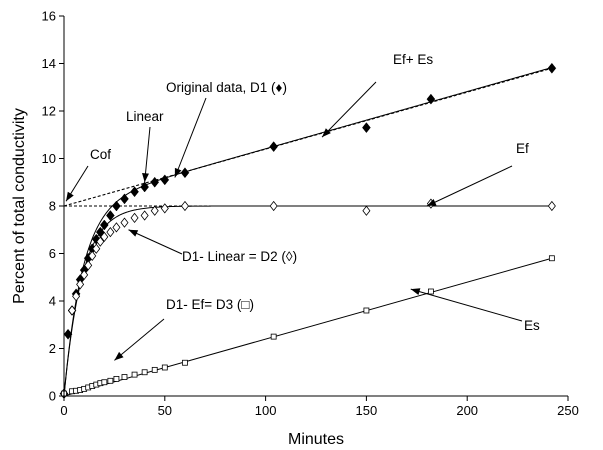 The height and width of the screenshot is (450, 603). Describe the element at coordinates (413, 59) in the screenshot. I see `annotation-label: Ef+ Es` at that location.